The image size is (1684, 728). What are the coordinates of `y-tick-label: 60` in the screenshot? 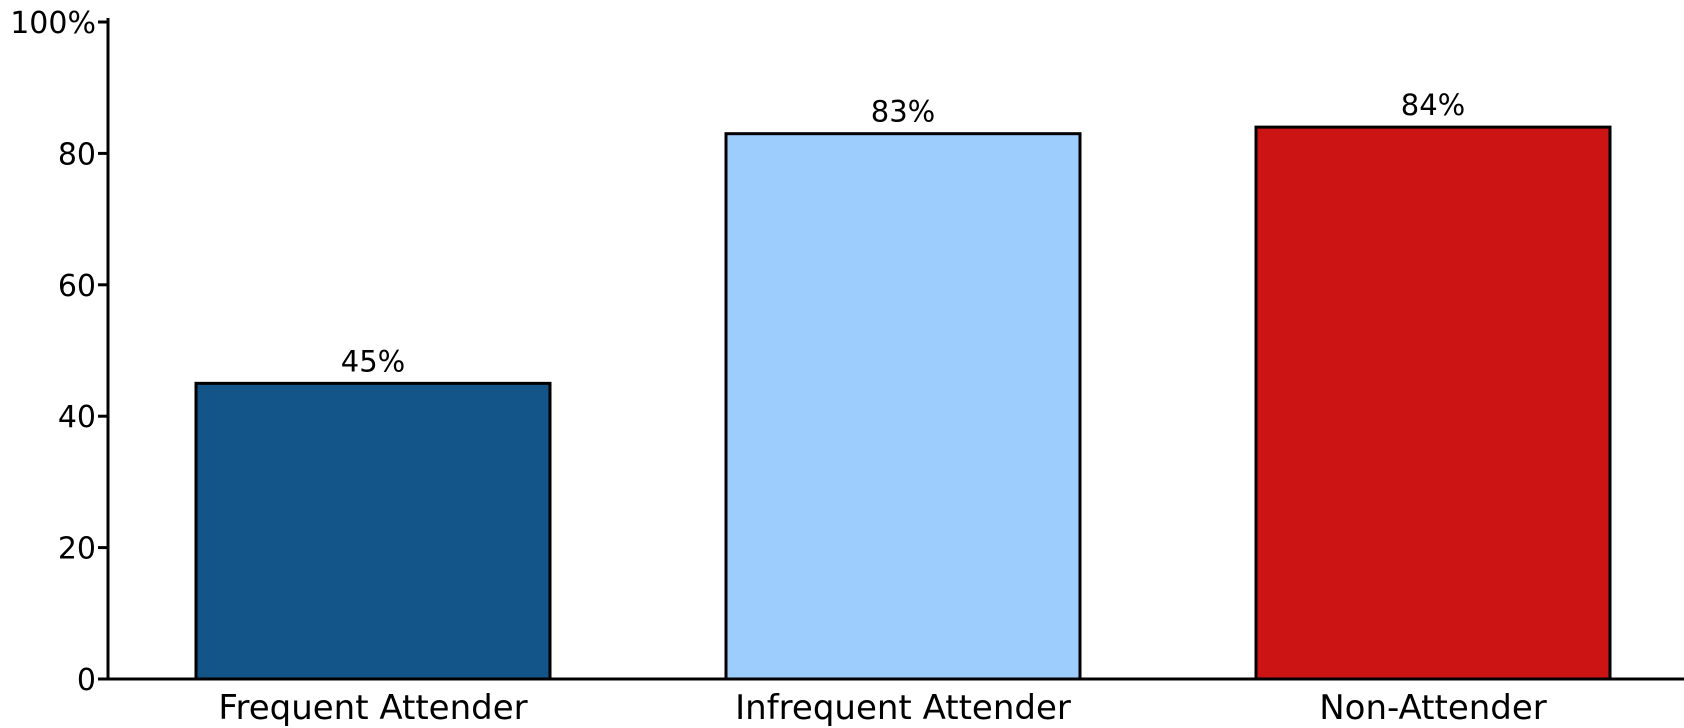 It's located at (77, 286).